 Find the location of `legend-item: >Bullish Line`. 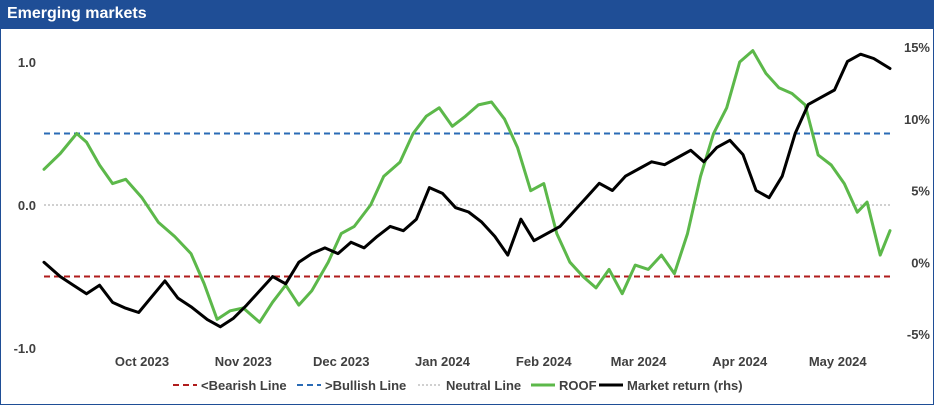

legend-item: >Bullish Line is located at coordinates (351, 385).